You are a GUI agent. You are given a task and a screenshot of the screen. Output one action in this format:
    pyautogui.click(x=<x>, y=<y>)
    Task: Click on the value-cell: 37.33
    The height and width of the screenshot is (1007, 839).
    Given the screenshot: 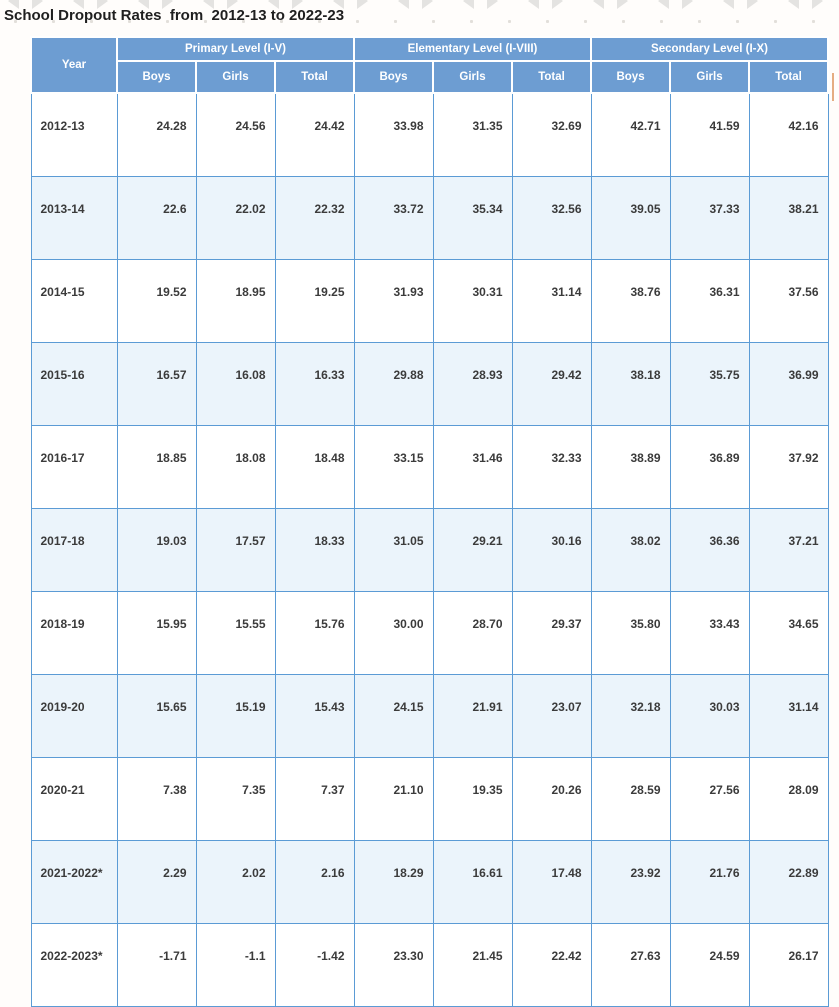 What is the action you would take?
    pyautogui.click(x=709, y=218)
    